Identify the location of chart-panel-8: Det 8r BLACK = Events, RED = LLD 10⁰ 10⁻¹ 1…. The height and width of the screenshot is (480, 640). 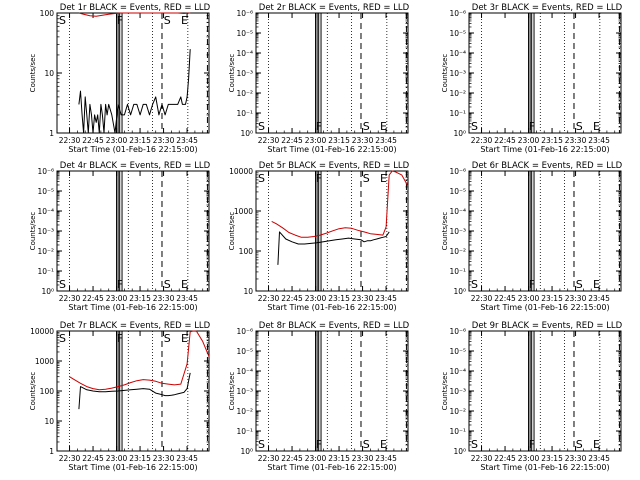
(319, 396).